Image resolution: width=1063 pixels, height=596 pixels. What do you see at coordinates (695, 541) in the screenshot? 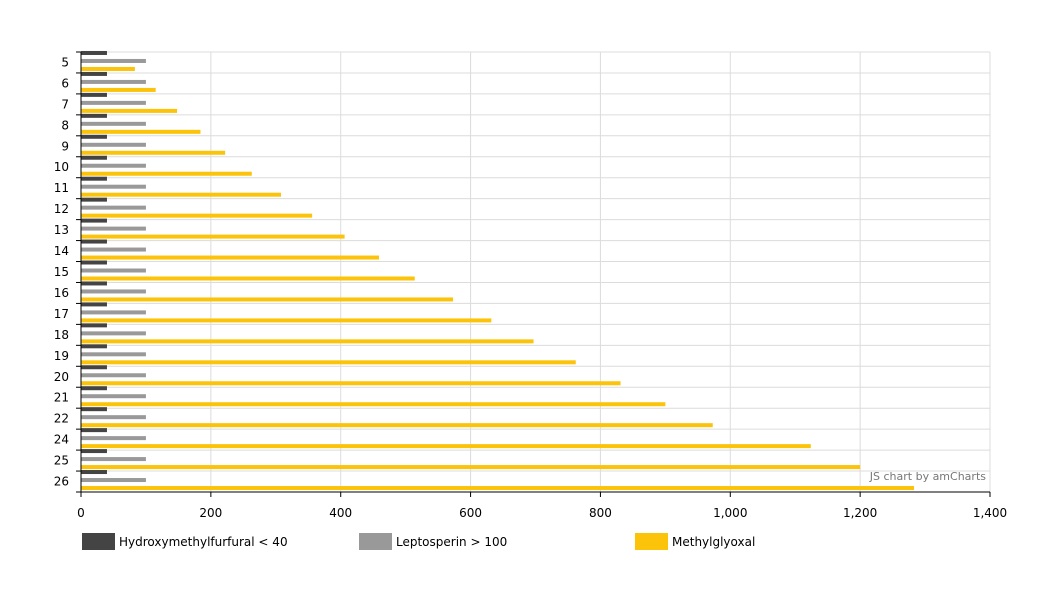
I see `legend-item-methylglyoxal: Methylglyoxal` at bounding box center [695, 541].